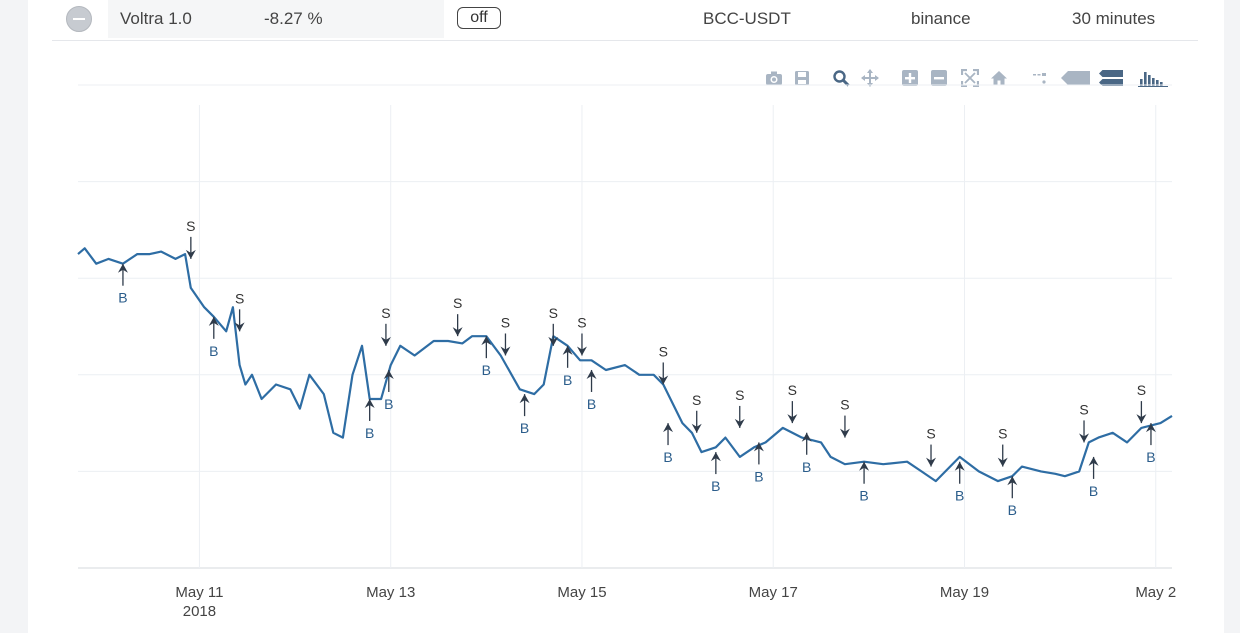 This screenshot has width=1240, height=633. Describe the element at coordinates (390, 592) in the screenshot. I see `x-tick-label: May 13` at that location.